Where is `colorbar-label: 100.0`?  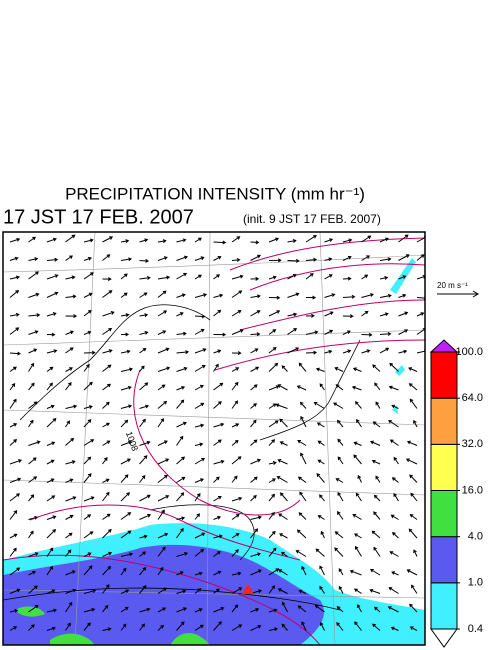
colorbar-label: 100.0 is located at coordinates (469, 352).